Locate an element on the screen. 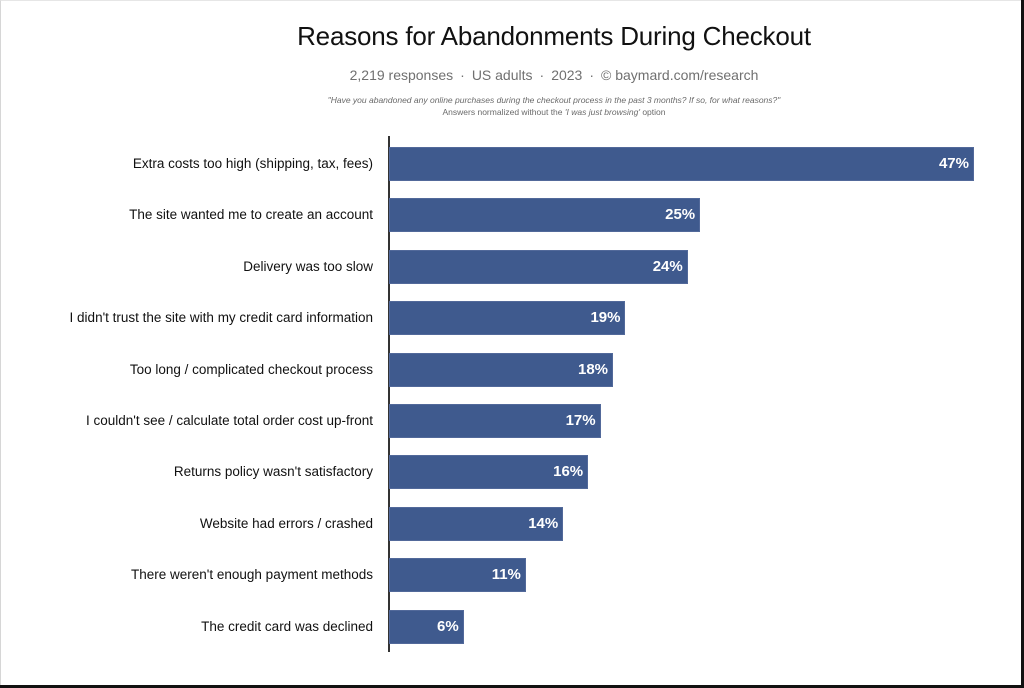 The height and width of the screenshot is (688, 1024). value-label: 16% is located at coordinates (568, 472).